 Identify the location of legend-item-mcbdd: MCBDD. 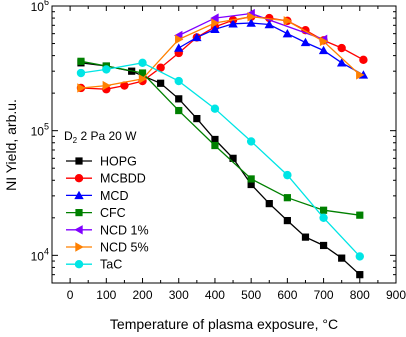
(106, 179).